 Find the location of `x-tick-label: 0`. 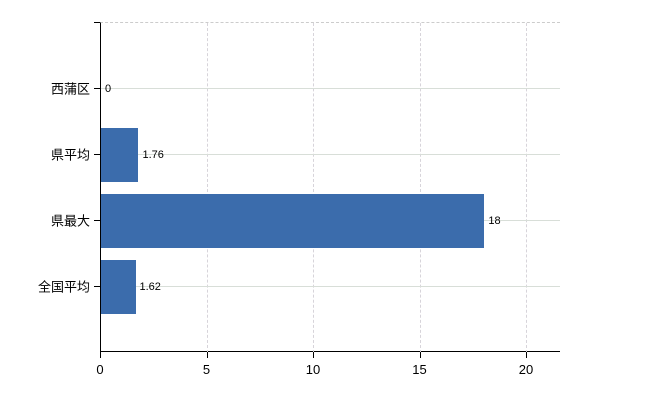

x-tick-label: 0 is located at coordinates (100, 369).